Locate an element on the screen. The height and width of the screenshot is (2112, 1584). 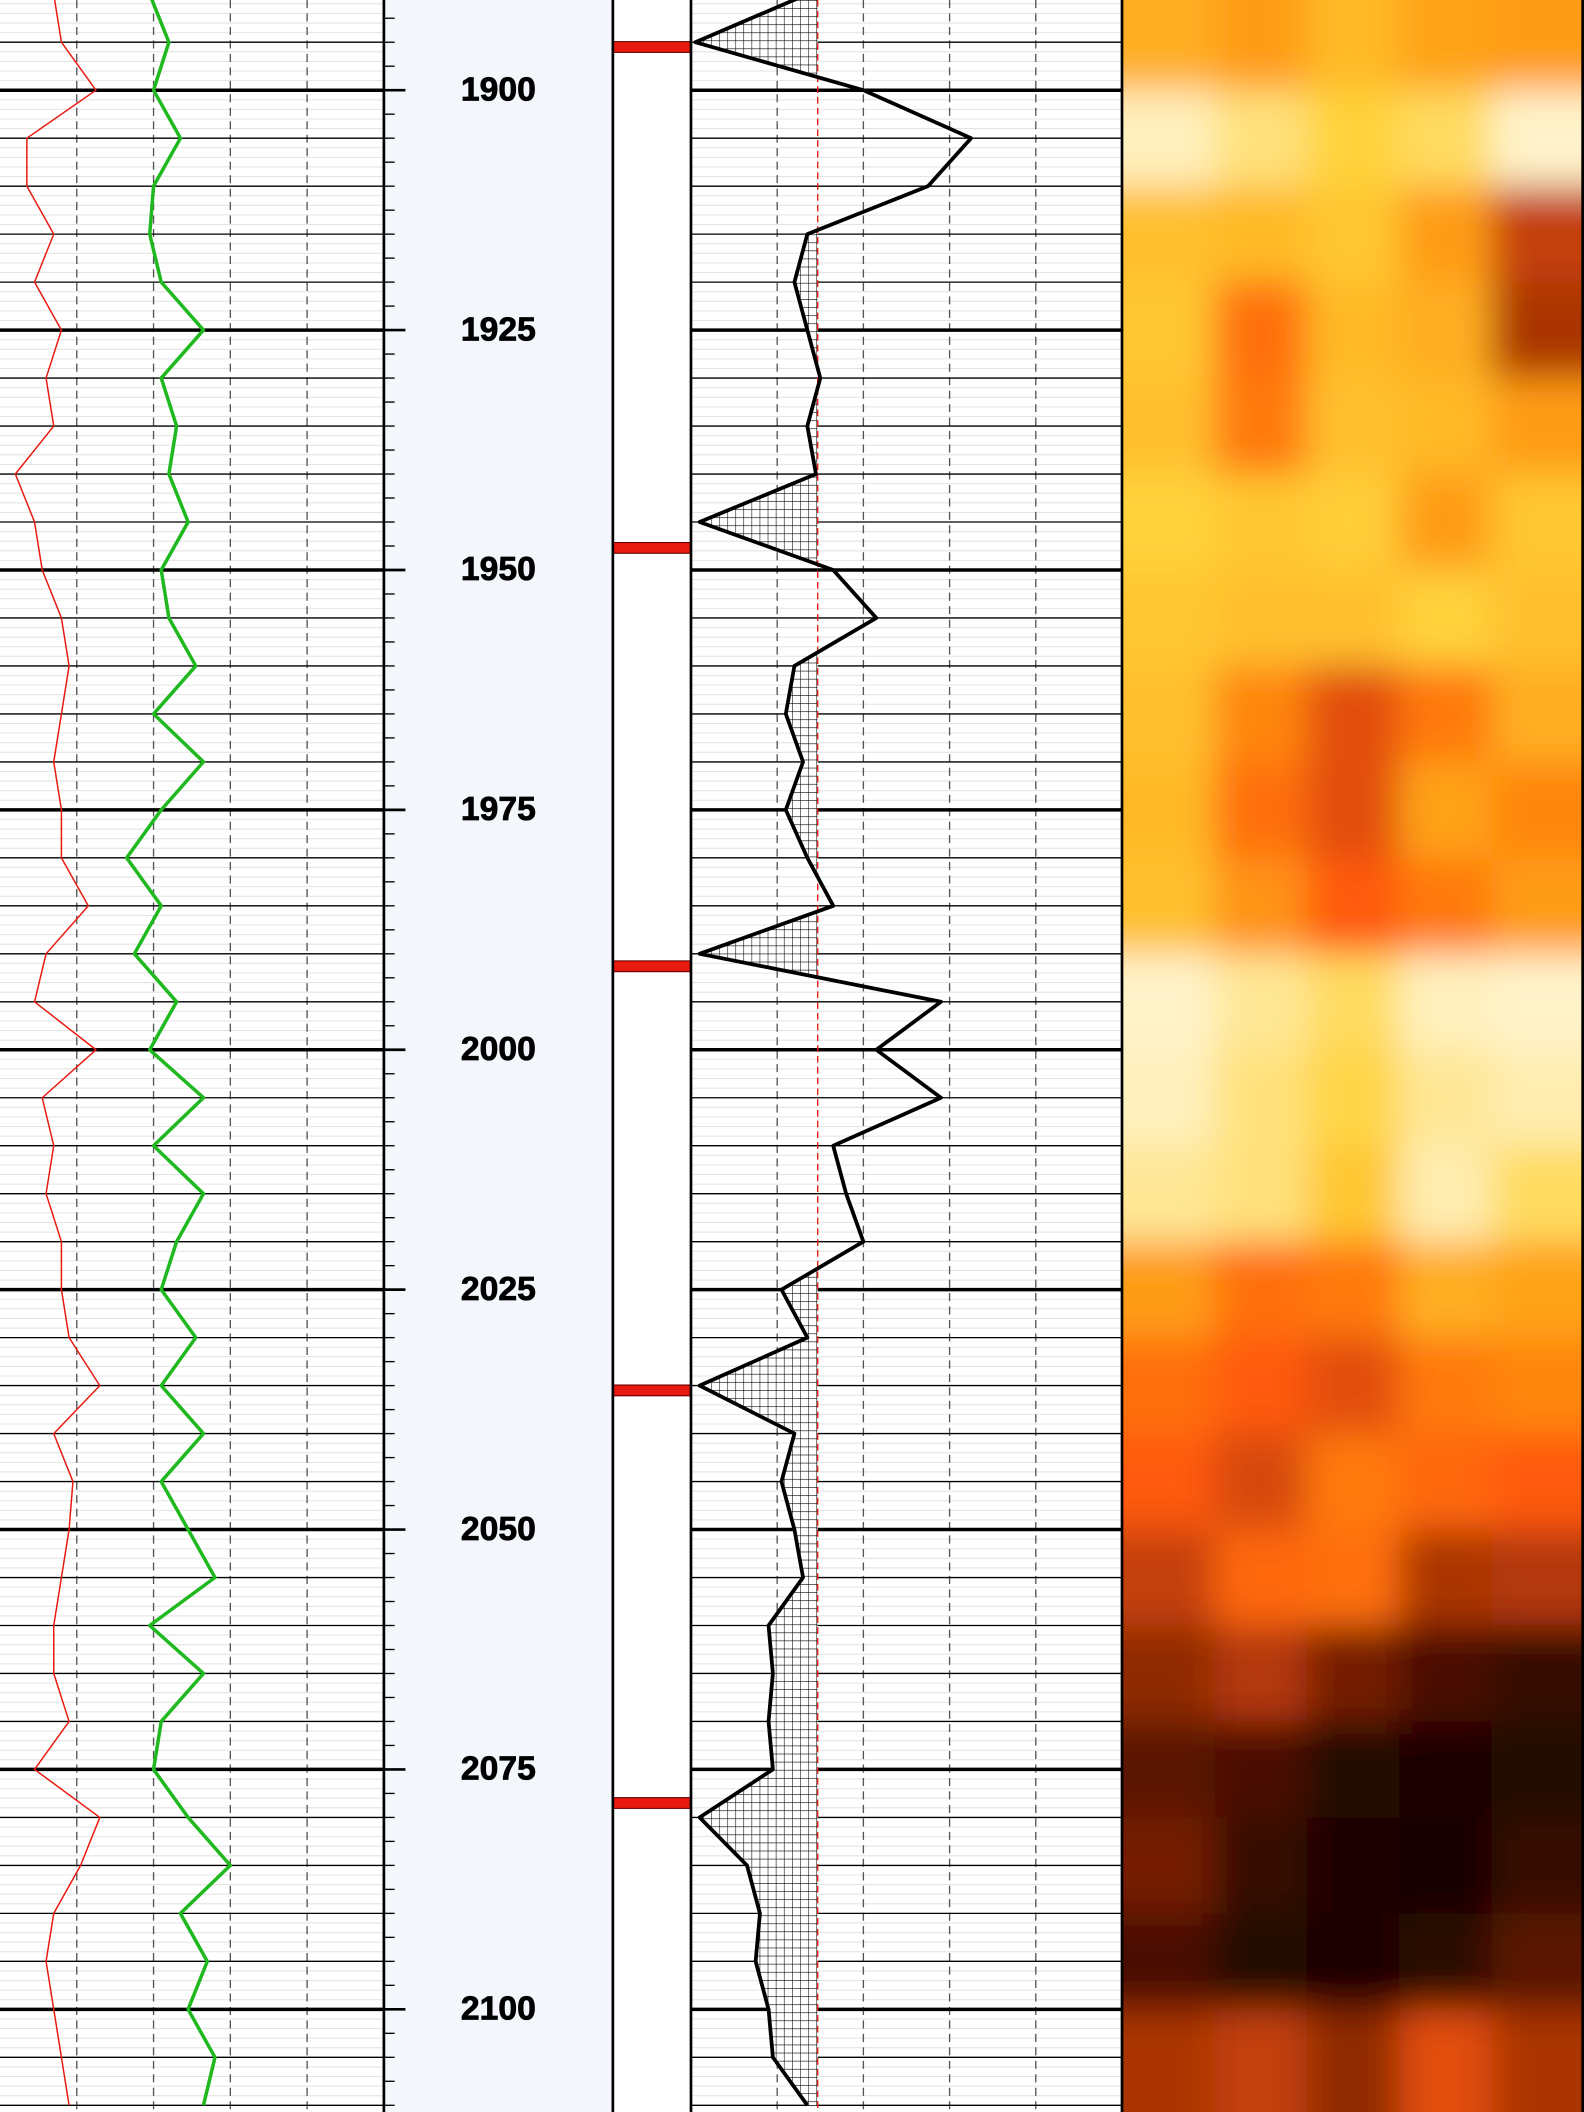
hatched-area is located at coordinates (756, 1053).